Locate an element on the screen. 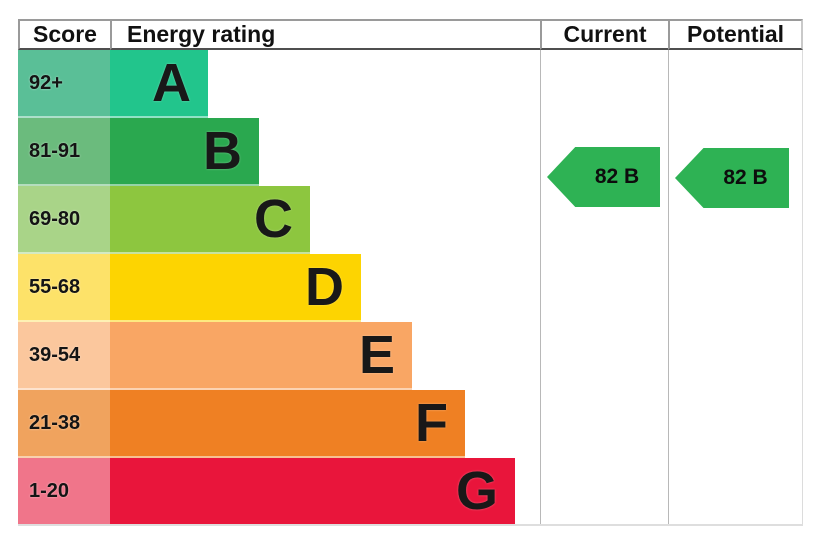  table-bottom-border is located at coordinates (410, 525).